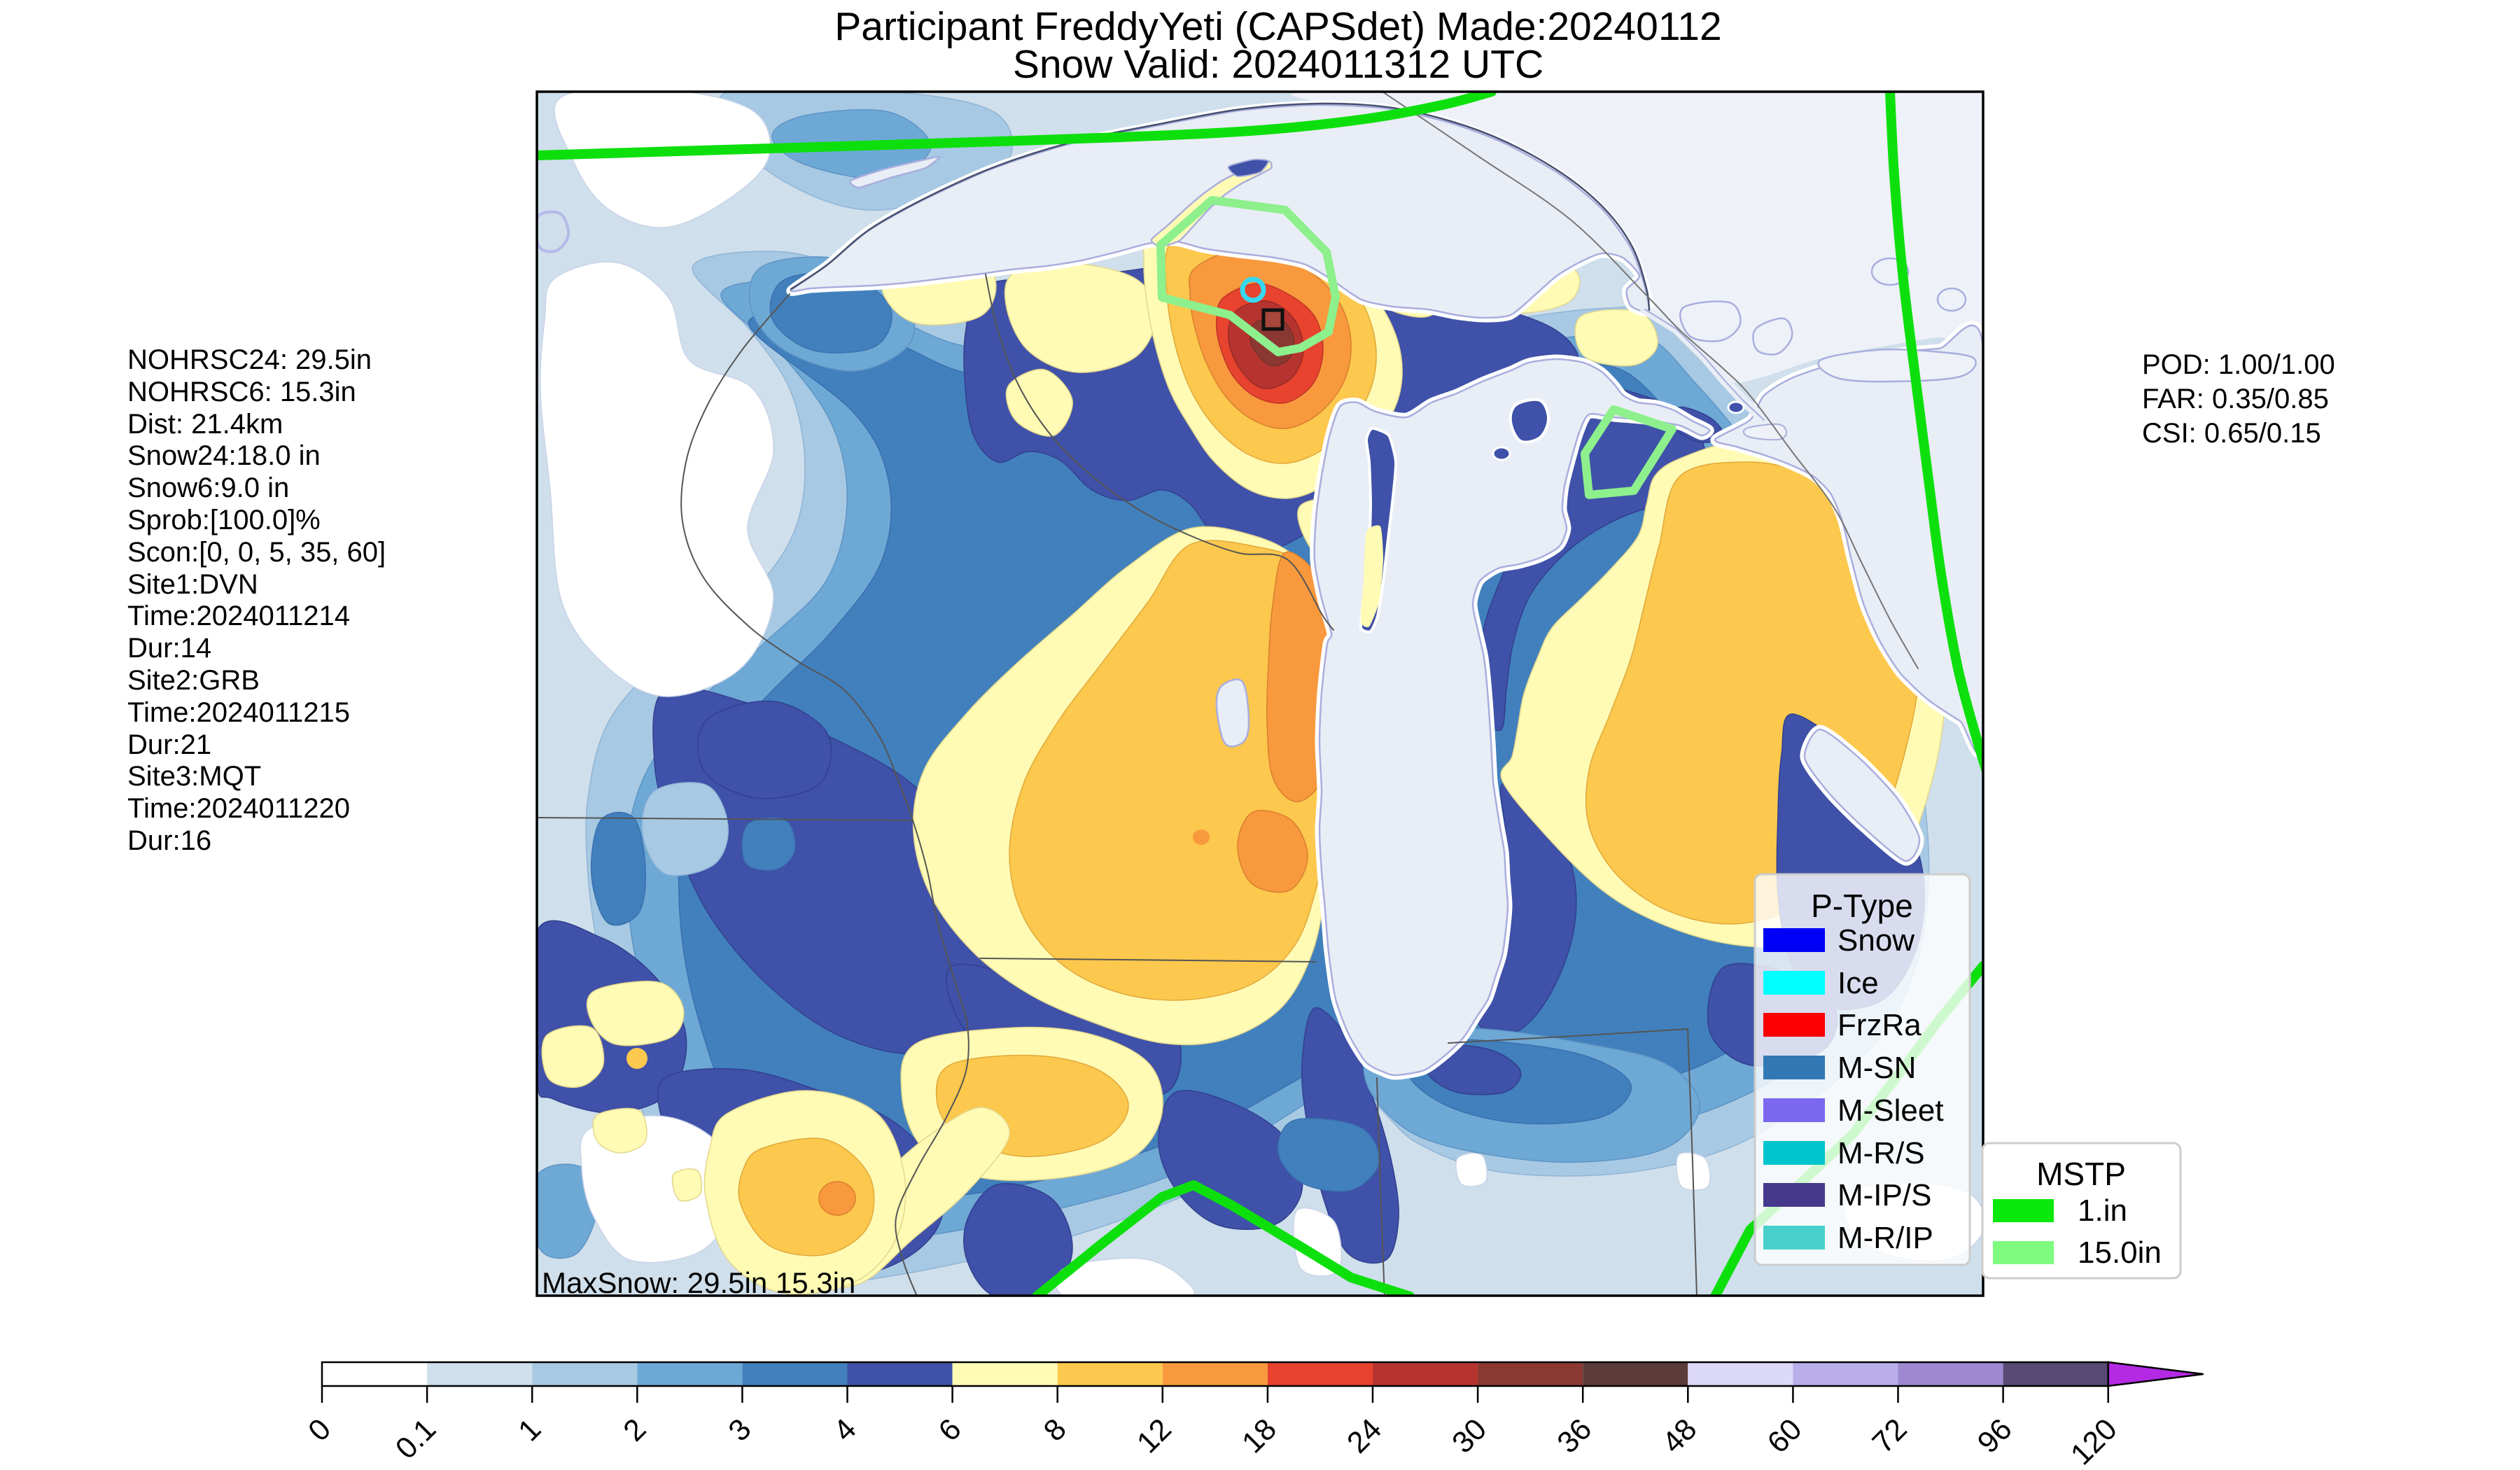  I want to click on svg-text: Ice, so click(1858, 983).